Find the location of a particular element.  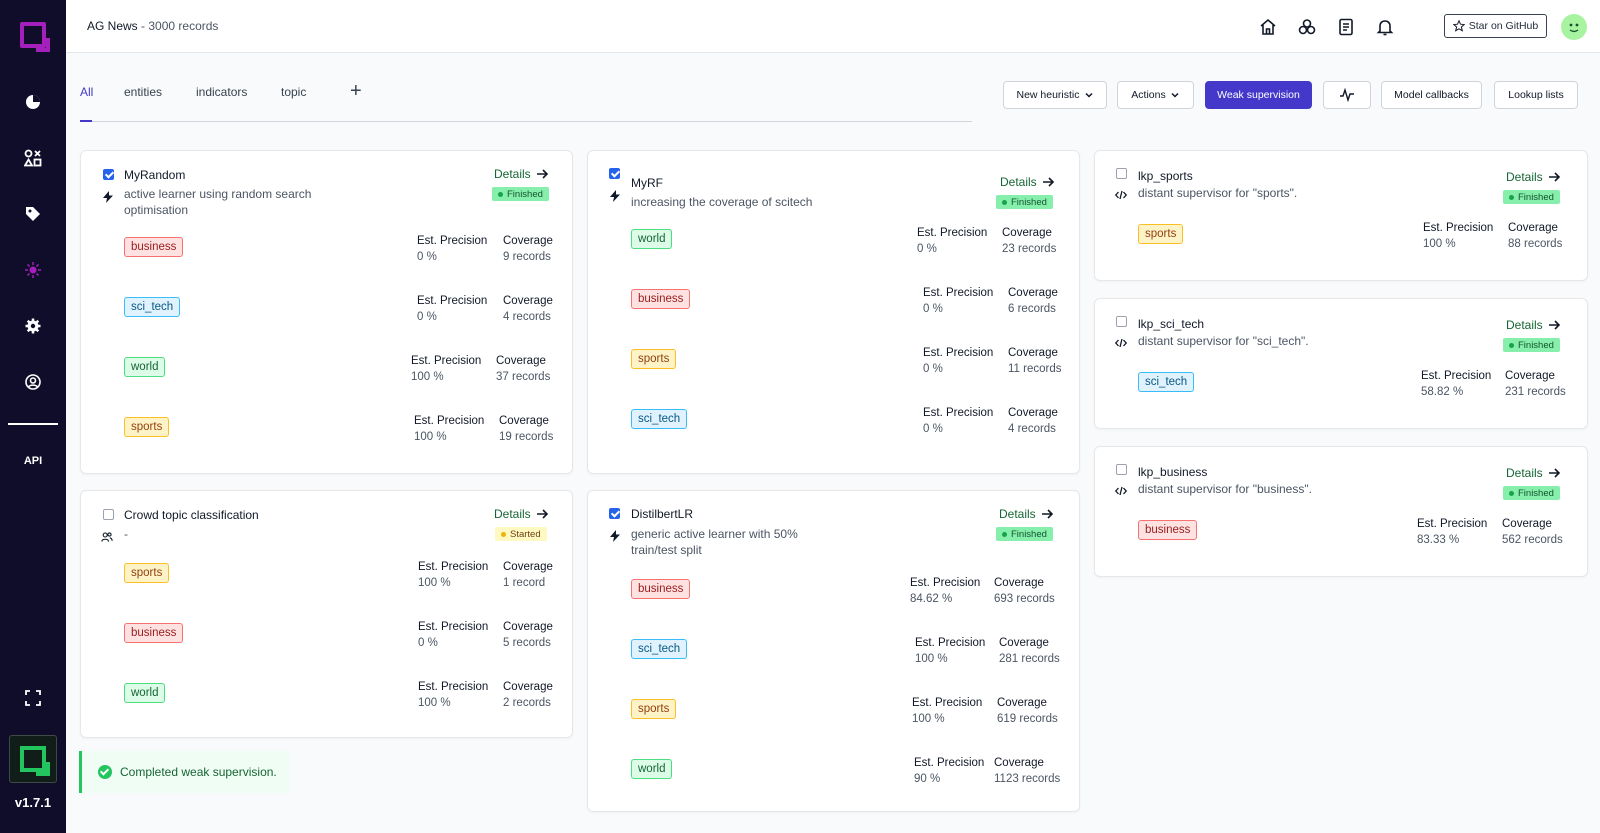

heuristic-title: lkp_sci_tech is located at coordinates (1171, 324).